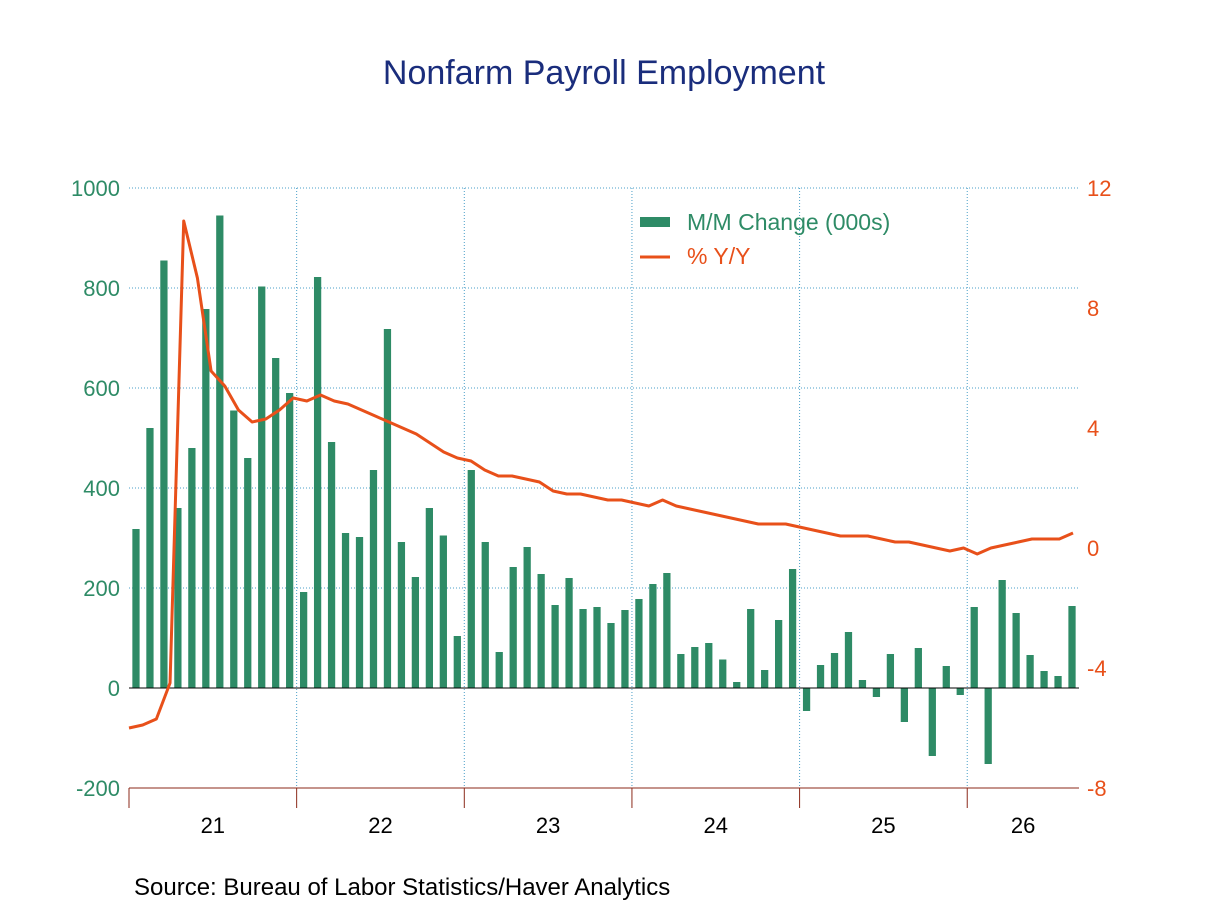 This screenshot has height=906, width=1208. Describe the element at coordinates (603, 812) in the screenshot. I see `x-axis: 21 22 23 24 25 26` at that location.